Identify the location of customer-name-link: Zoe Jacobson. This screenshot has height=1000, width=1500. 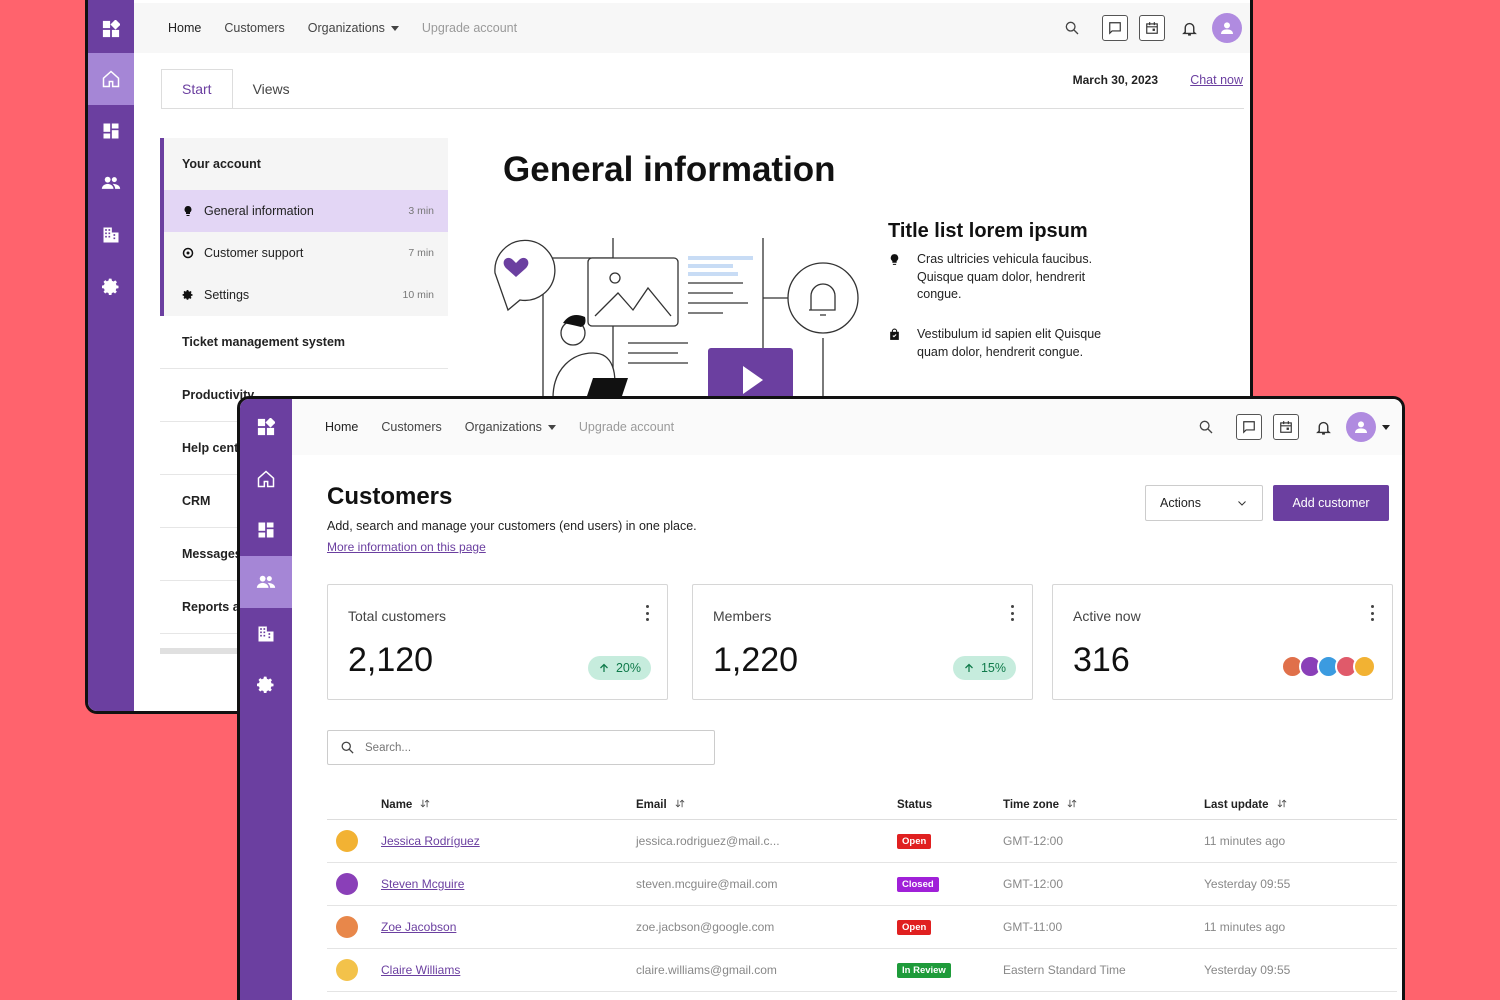
(419, 926).